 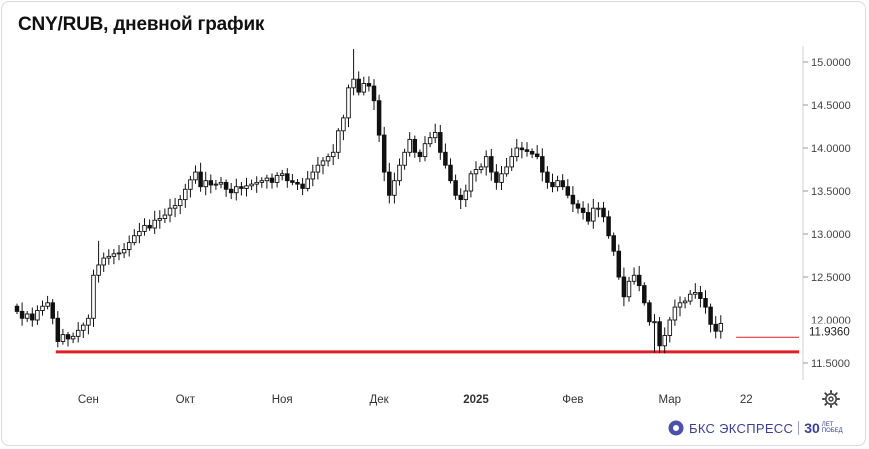 I want to click on gear-icon, so click(x=831, y=399).